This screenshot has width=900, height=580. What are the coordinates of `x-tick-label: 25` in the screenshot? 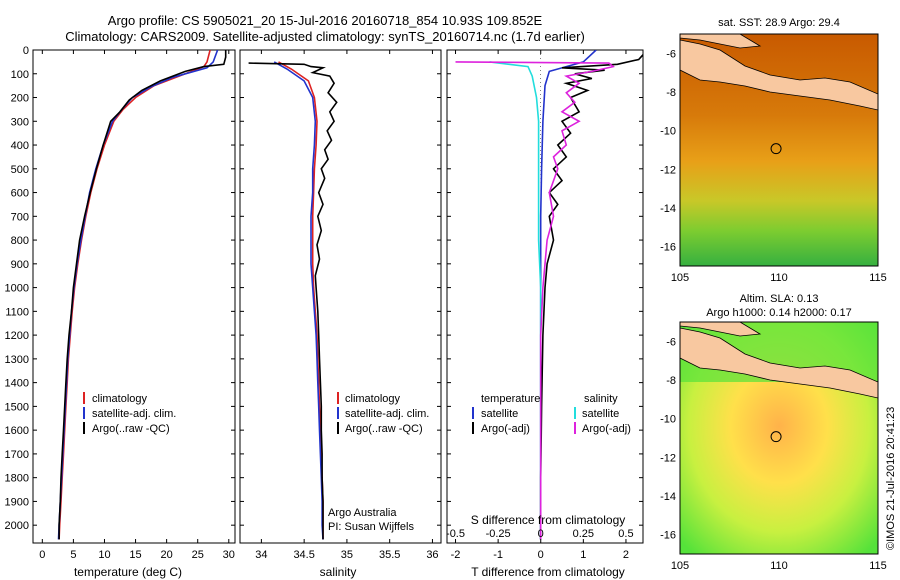 It's located at (198, 555).